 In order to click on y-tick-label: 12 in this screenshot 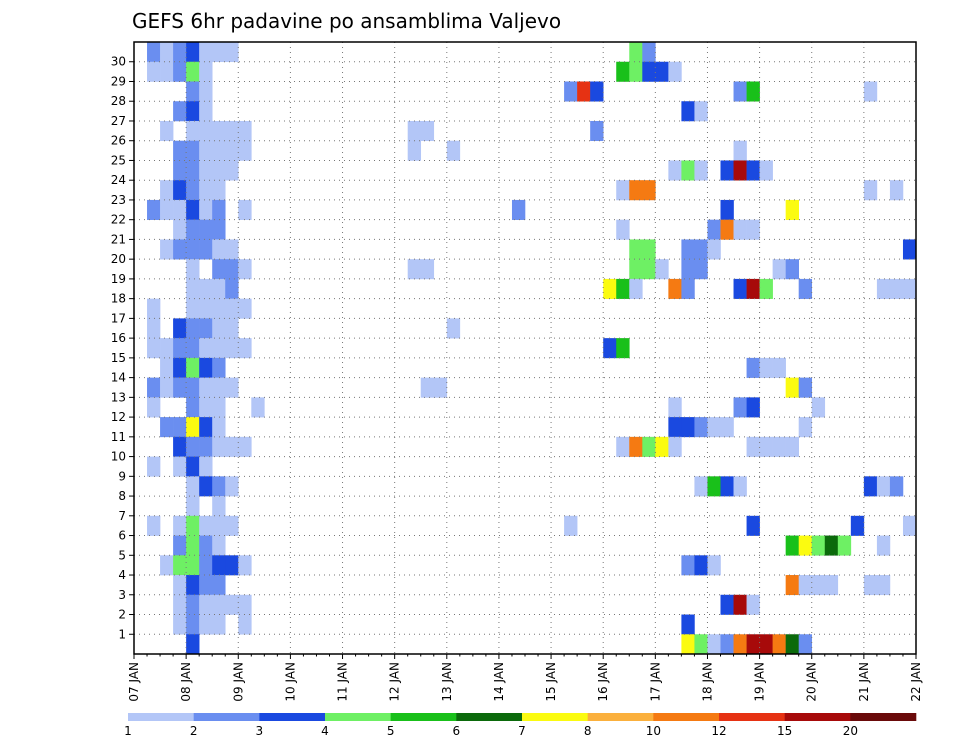, I will do `click(118, 417)`.